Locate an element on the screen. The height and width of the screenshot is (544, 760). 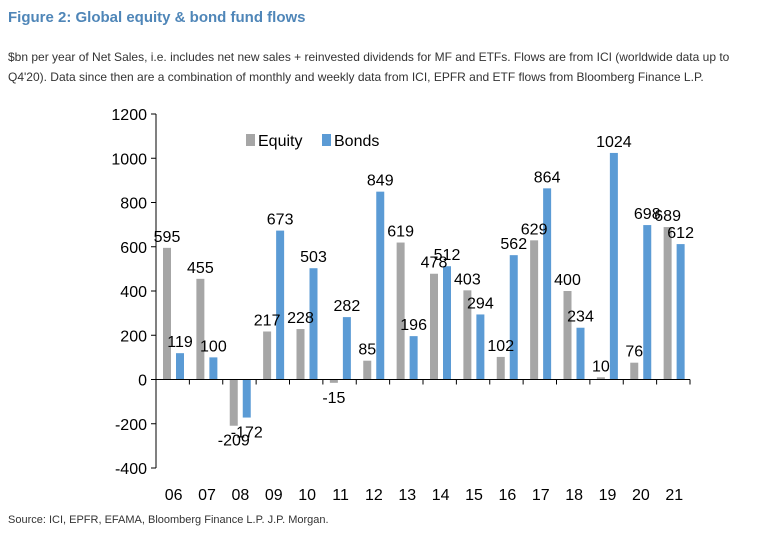
equity-data-label: 76 is located at coordinates (634, 352).